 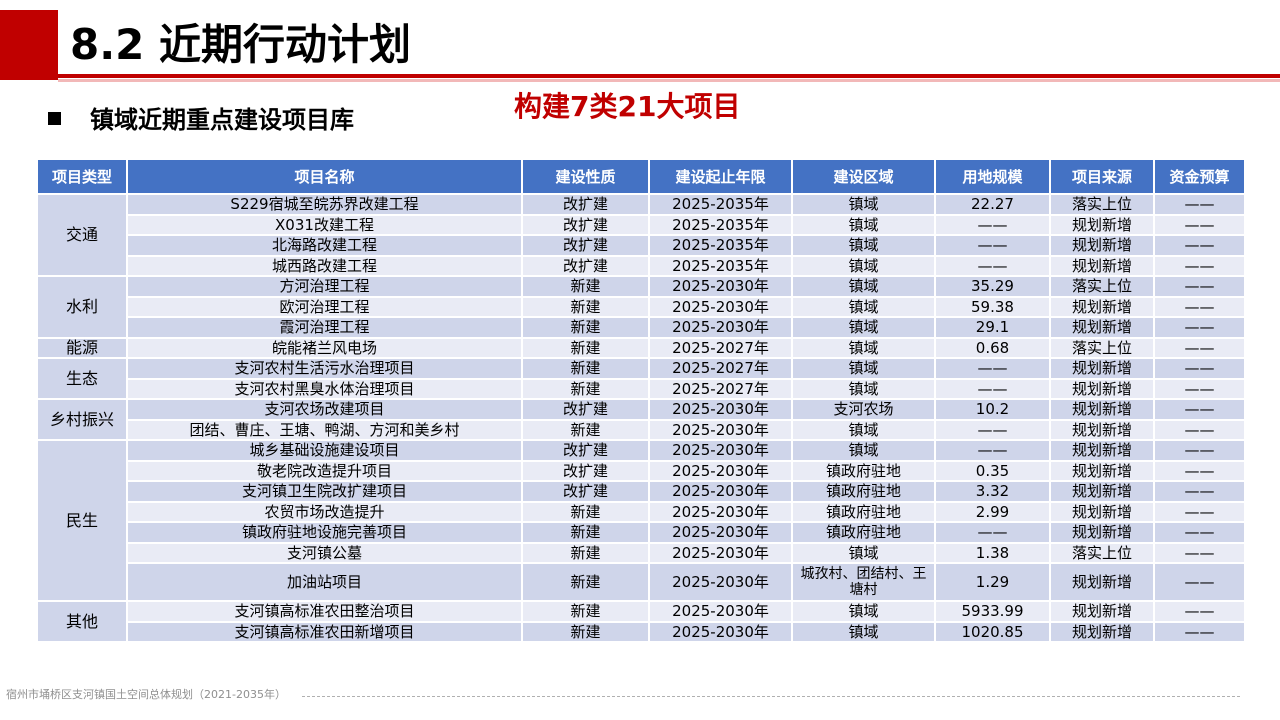 I want to click on table-row: 欧河治理工程 新建 2025-2030年 镇域 59.38 规划新增 ——, so click(x=641, y=306).